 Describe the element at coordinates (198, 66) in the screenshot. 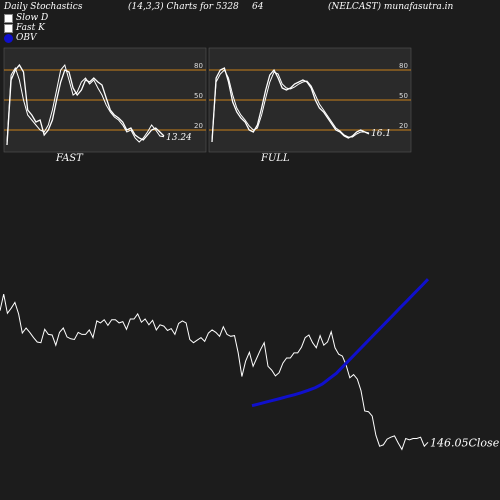

I see `fast-level-label: 80` at that location.